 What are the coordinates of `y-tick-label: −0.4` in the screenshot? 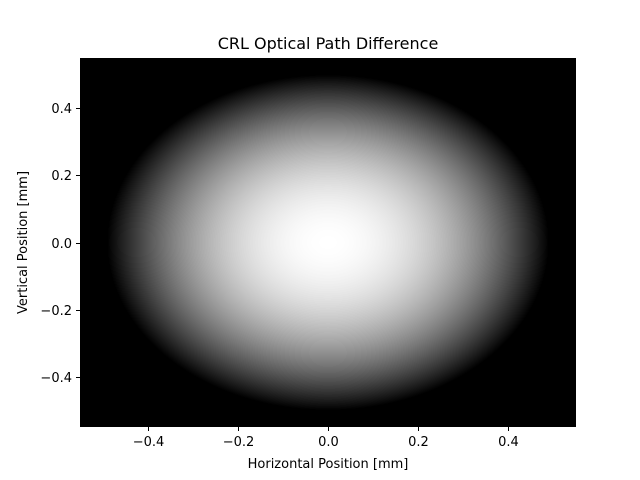 It's located at (56, 378).